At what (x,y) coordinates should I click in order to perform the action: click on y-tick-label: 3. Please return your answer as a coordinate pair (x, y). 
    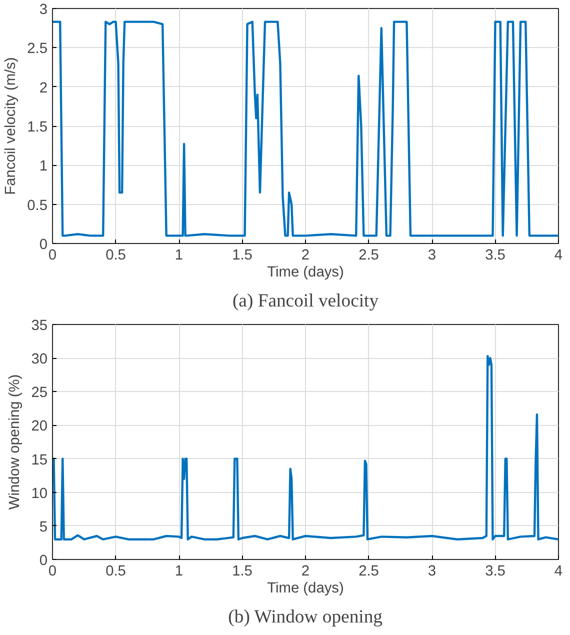
    Looking at the image, I should click on (43, 10).